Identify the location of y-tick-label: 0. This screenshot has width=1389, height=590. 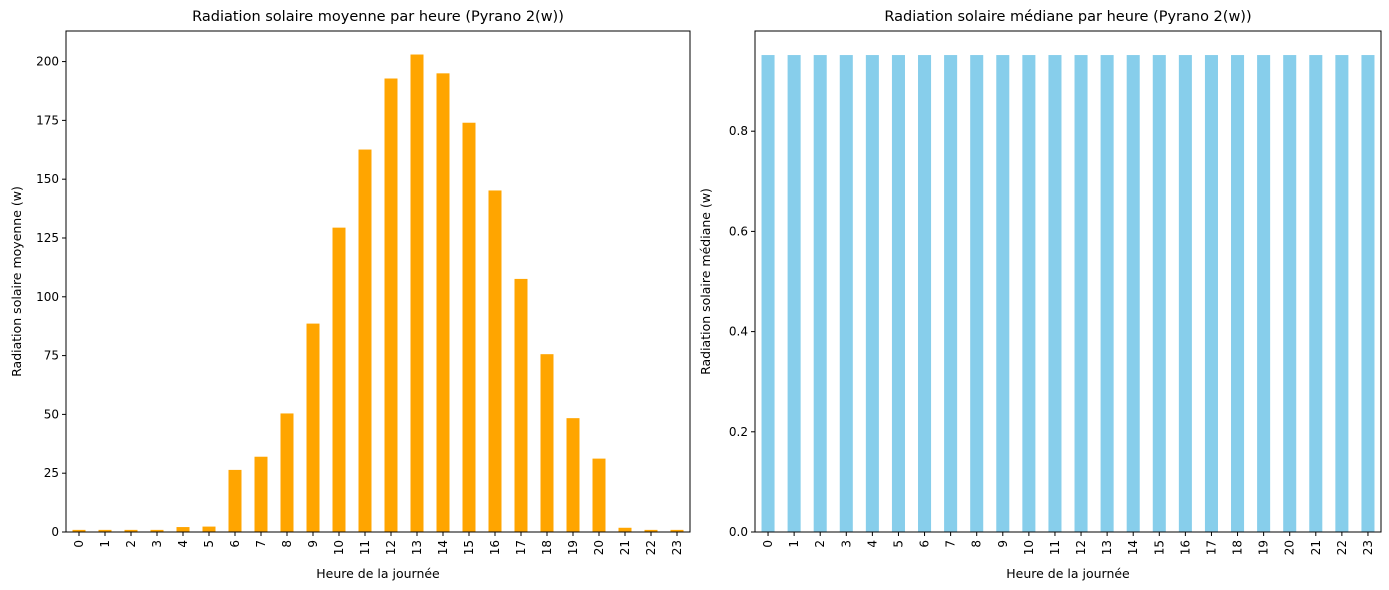
(55, 532).